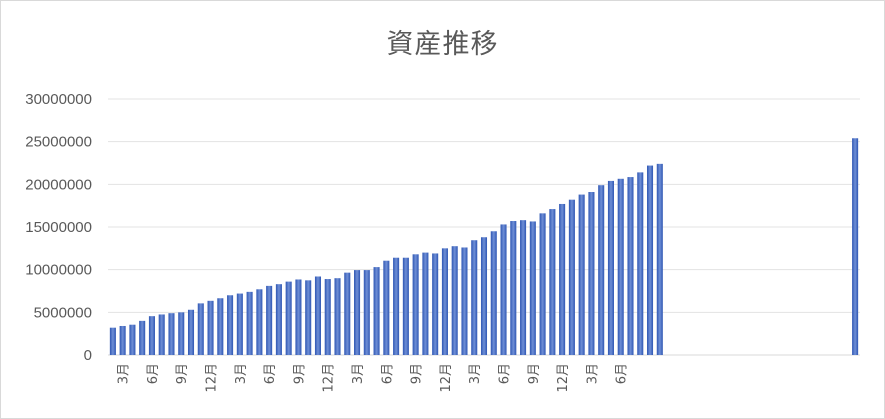  I want to click on y-tick-label: 15000000, so click(58, 227).